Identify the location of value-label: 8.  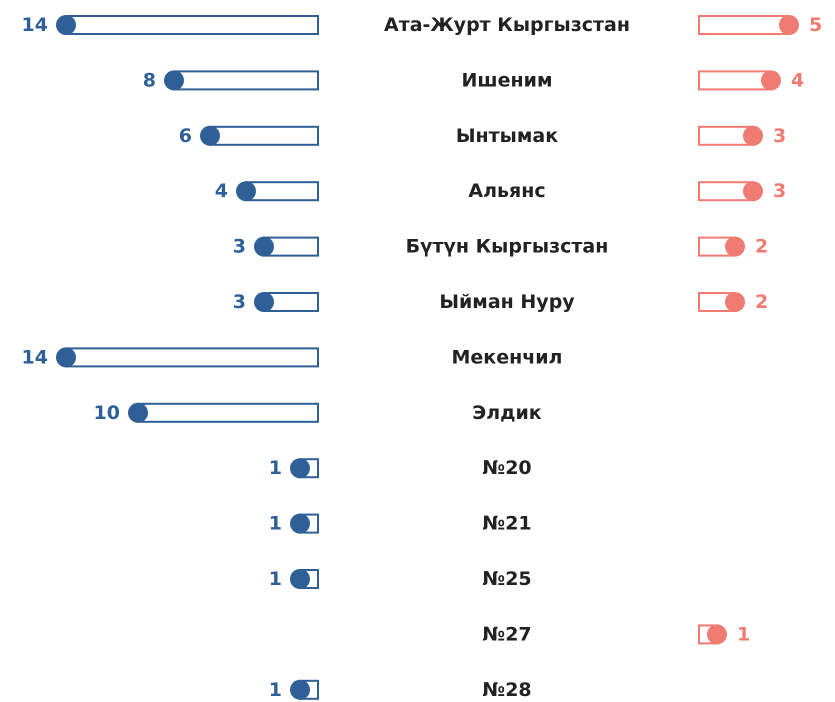
(149, 80).